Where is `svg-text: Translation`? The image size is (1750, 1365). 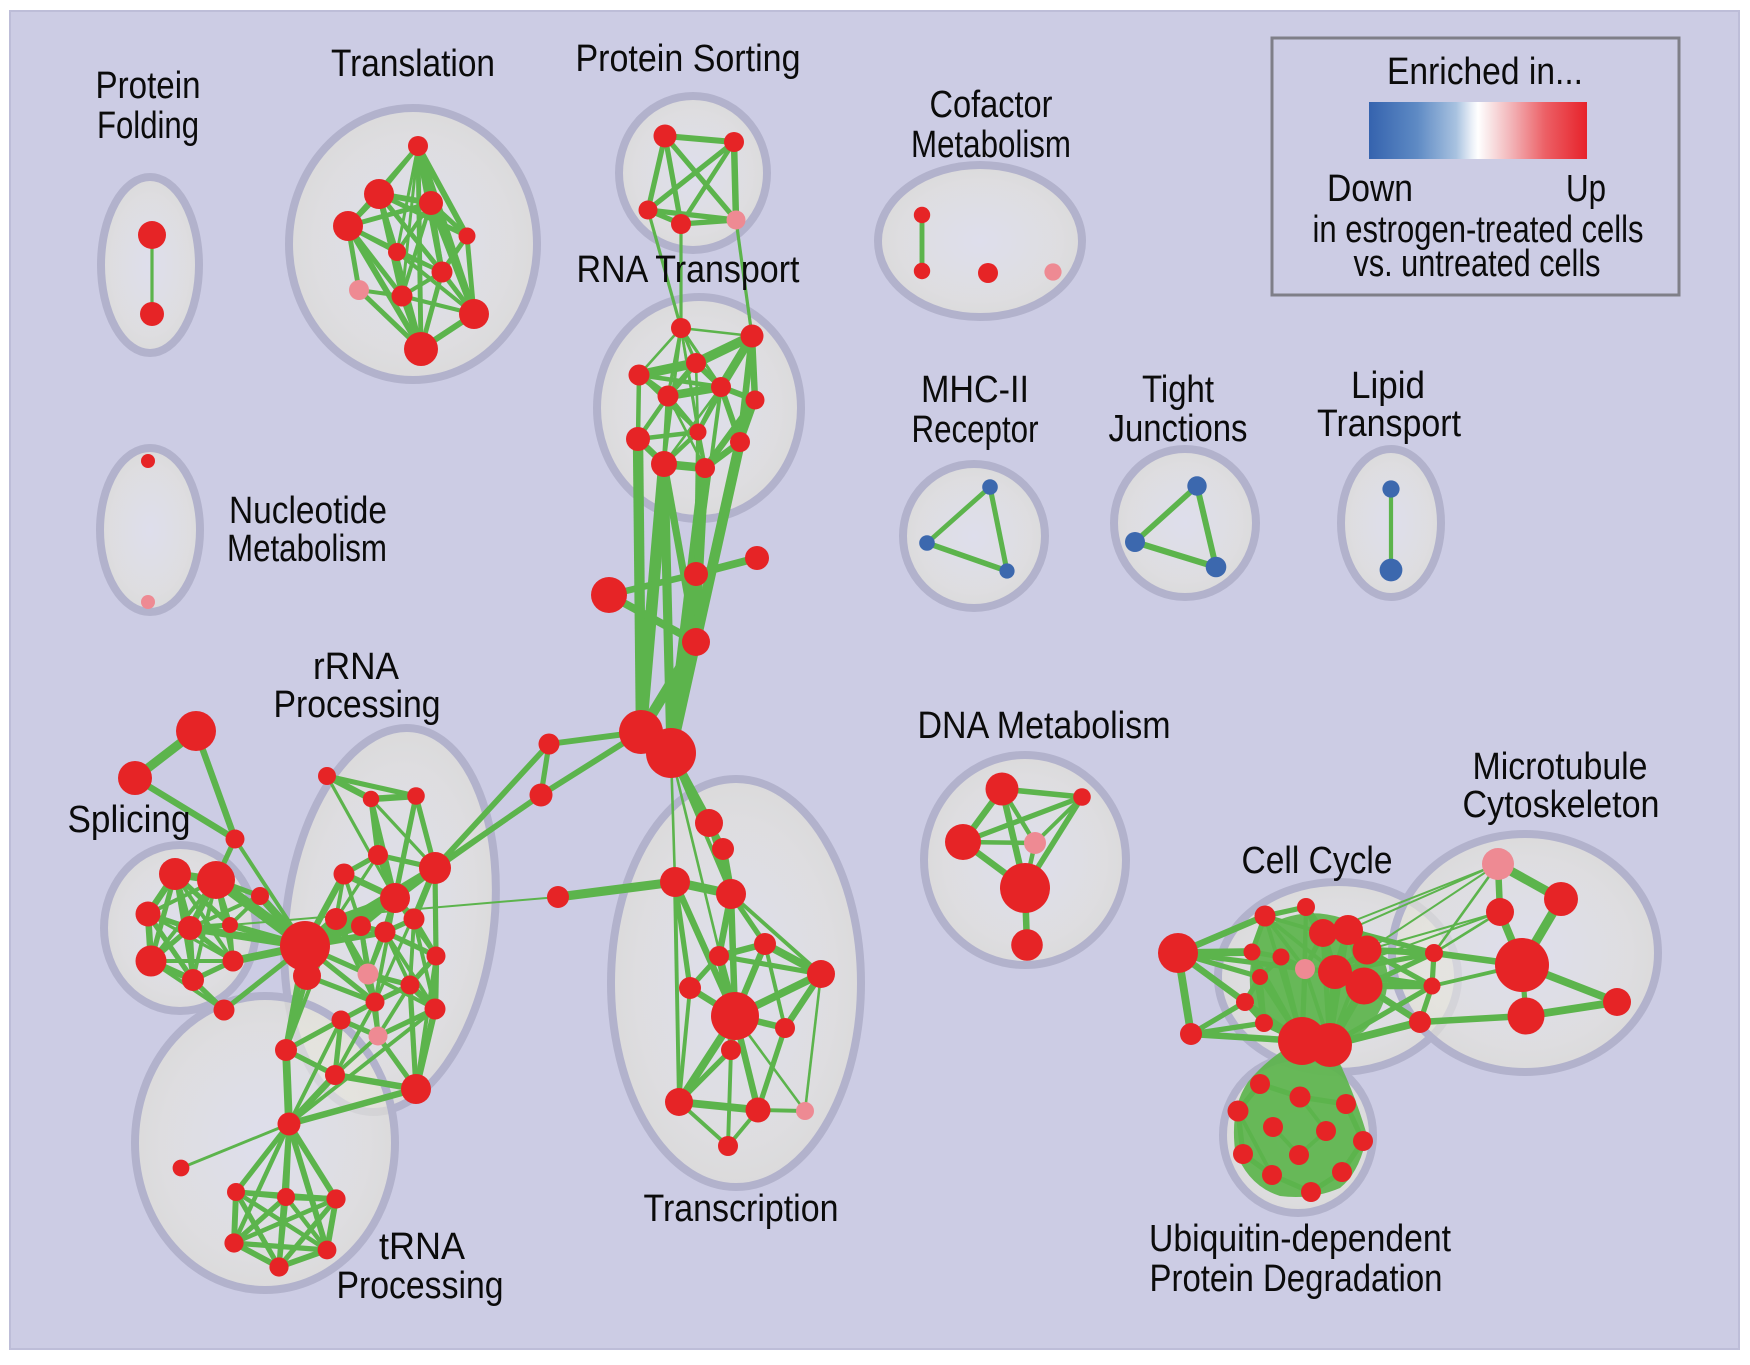 svg-text: Translation is located at coordinates (413, 64).